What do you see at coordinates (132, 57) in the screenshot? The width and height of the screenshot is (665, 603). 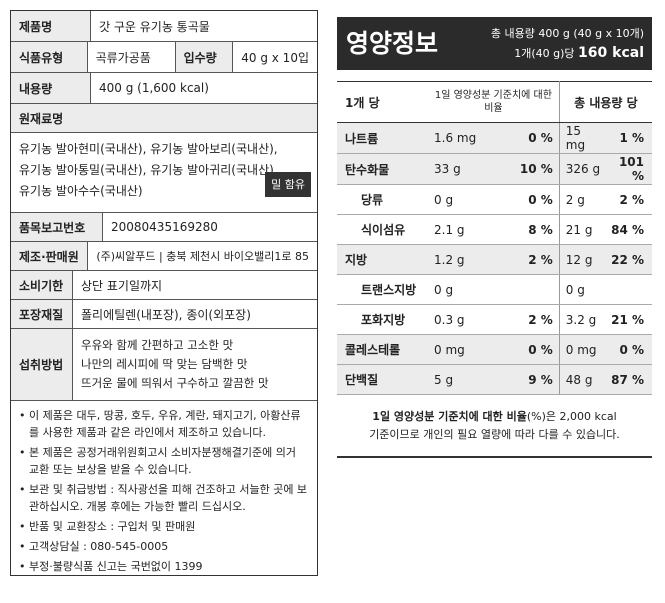 I see `type-value: 곡류가공품` at bounding box center [132, 57].